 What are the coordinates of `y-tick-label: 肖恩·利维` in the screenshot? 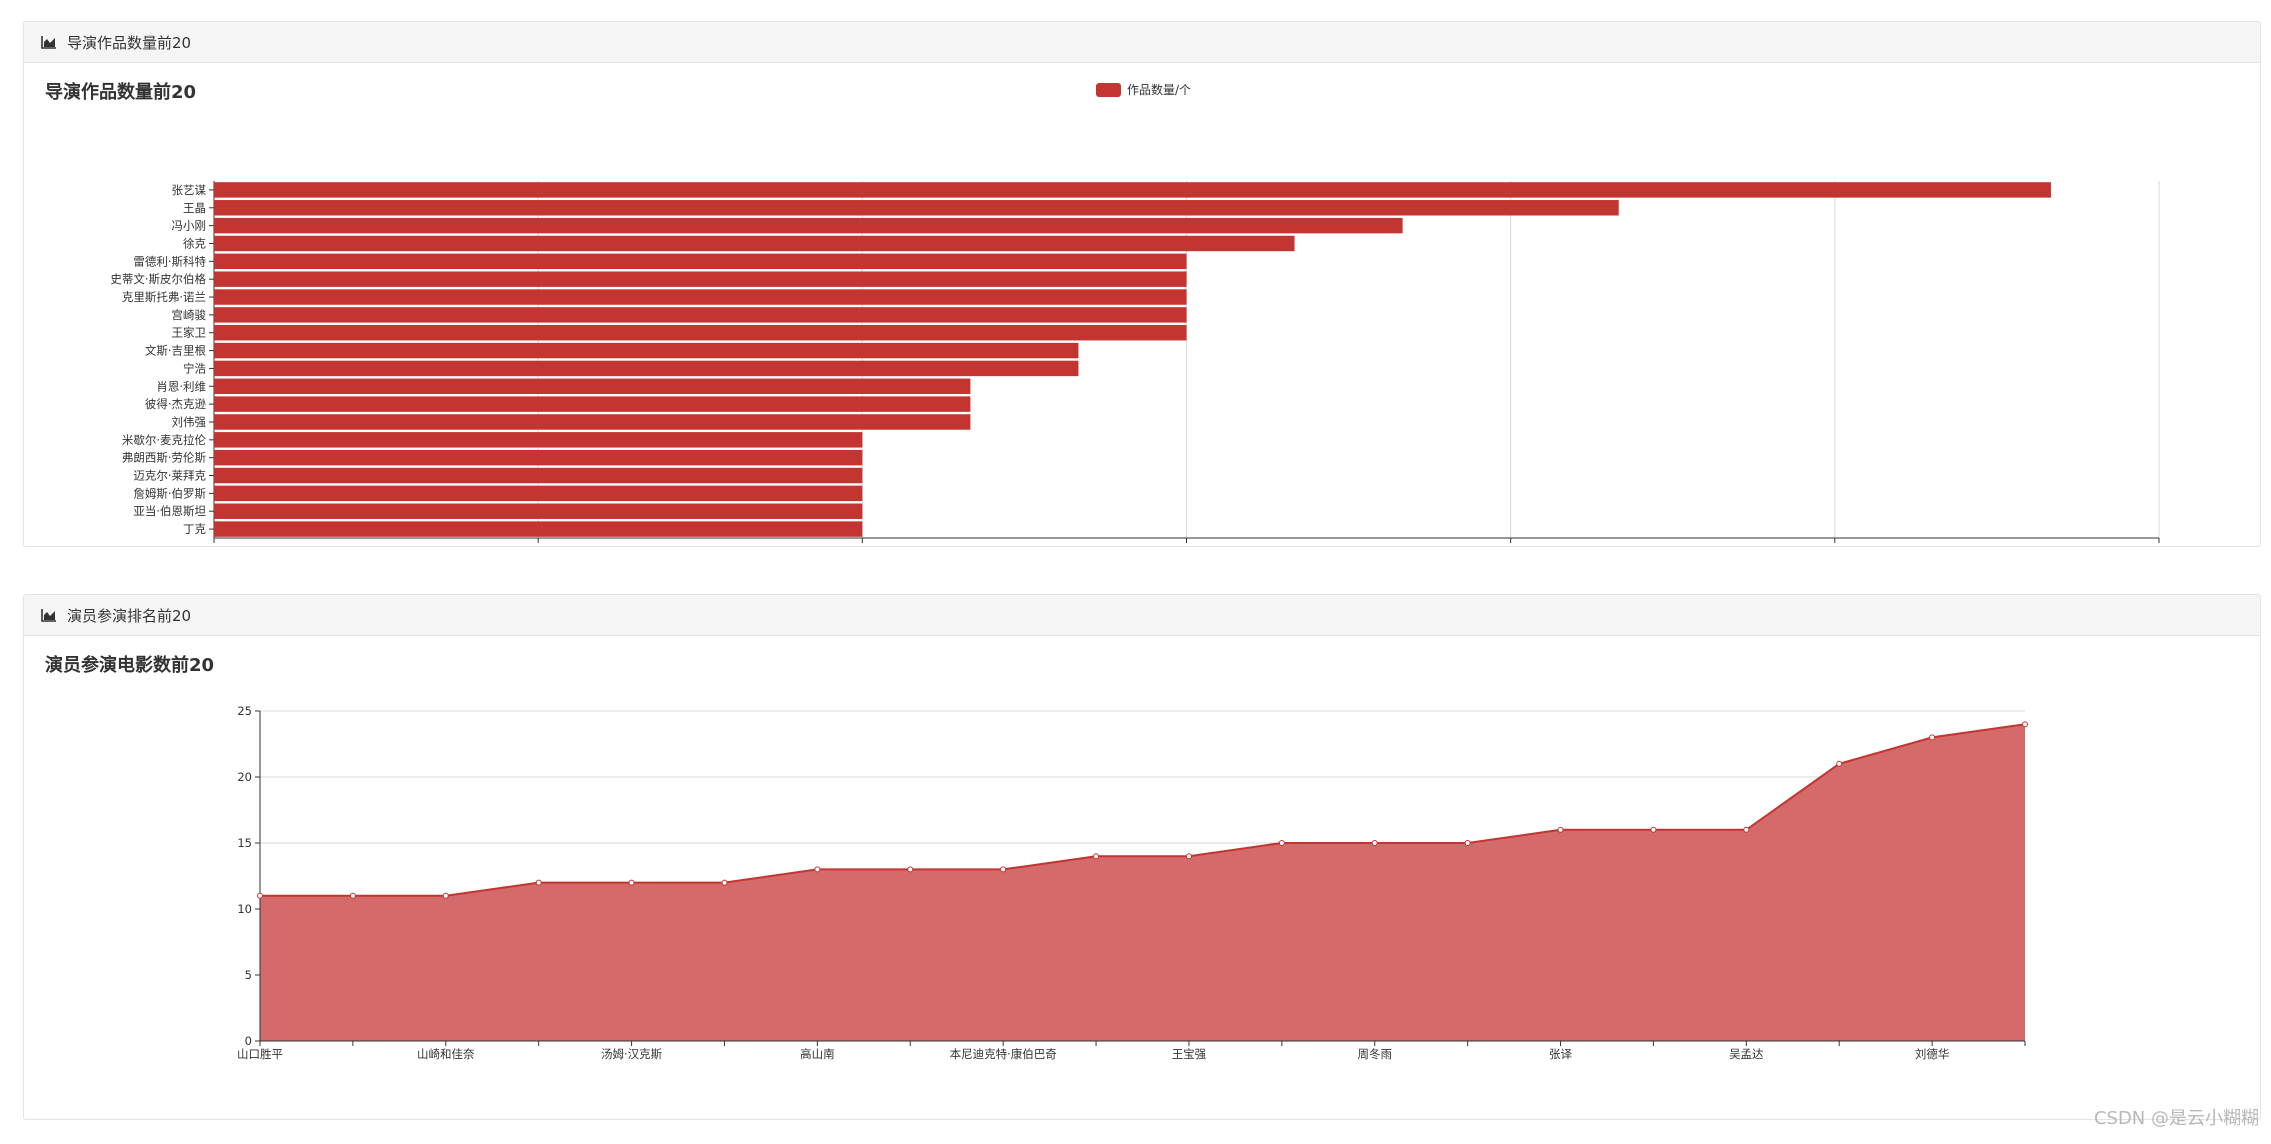 It's located at (181, 386).